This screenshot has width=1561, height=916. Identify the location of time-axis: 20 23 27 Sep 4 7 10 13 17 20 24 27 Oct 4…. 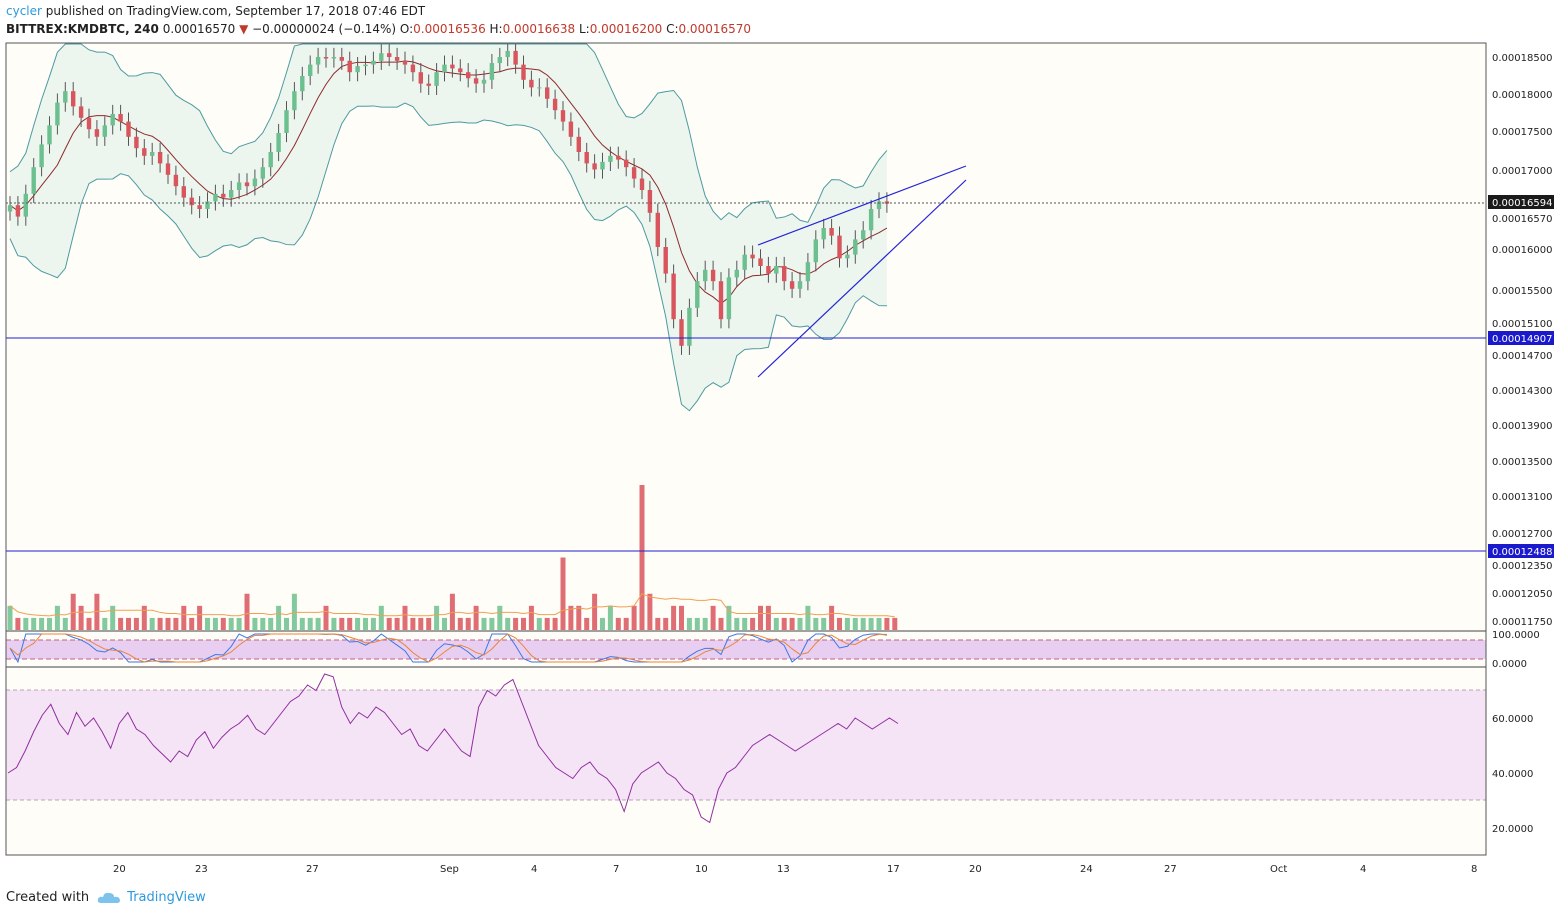
(746, 864).